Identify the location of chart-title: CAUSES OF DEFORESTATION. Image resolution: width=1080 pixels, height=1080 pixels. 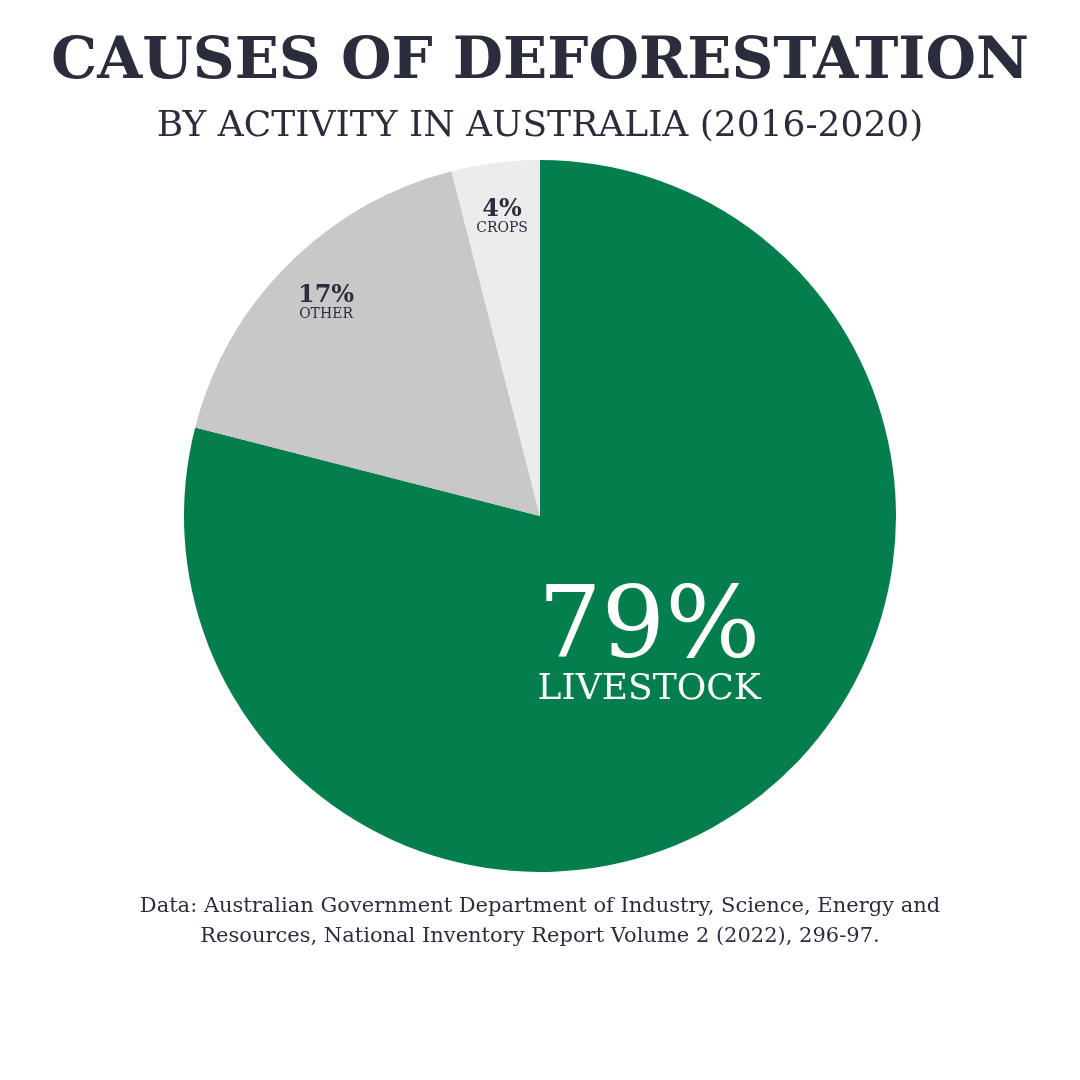
(540, 58).